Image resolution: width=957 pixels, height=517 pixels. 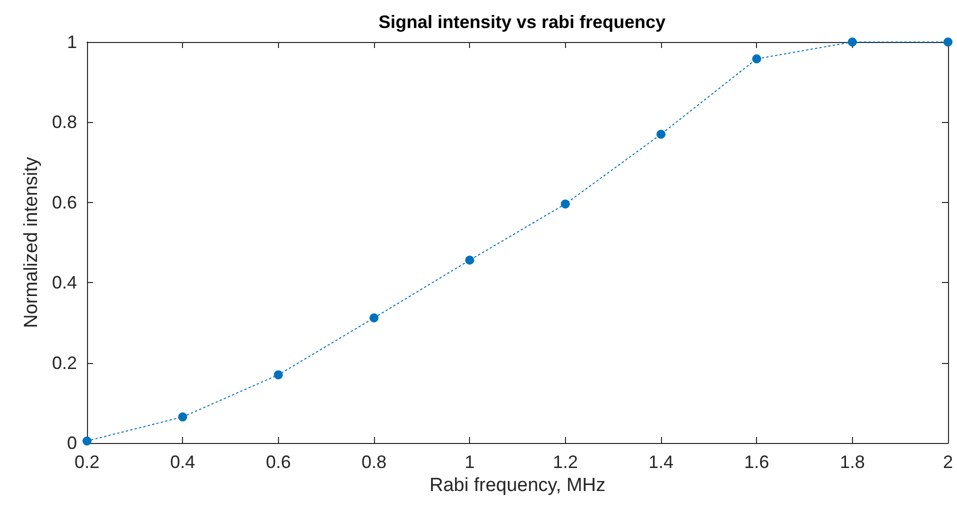 I want to click on x-tick-label: 1.8, so click(x=852, y=462).